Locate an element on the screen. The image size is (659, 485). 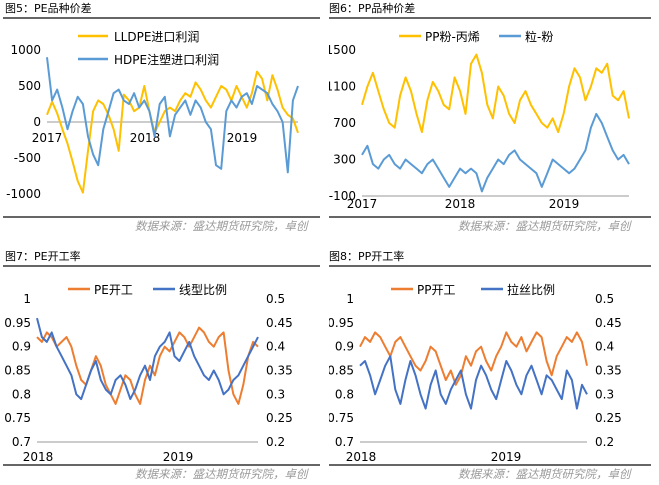
y-tick-label: 300 is located at coordinates (344, 160).